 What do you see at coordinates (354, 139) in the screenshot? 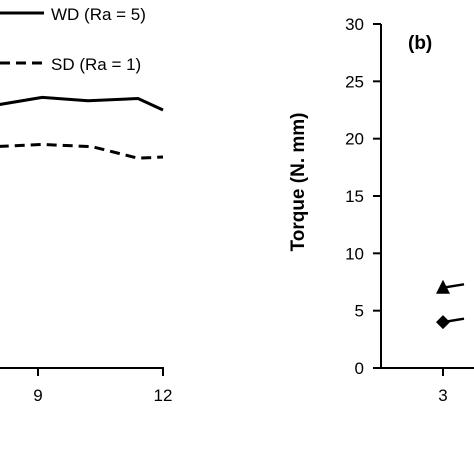
I see `y-tick-label: 20` at bounding box center [354, 139].